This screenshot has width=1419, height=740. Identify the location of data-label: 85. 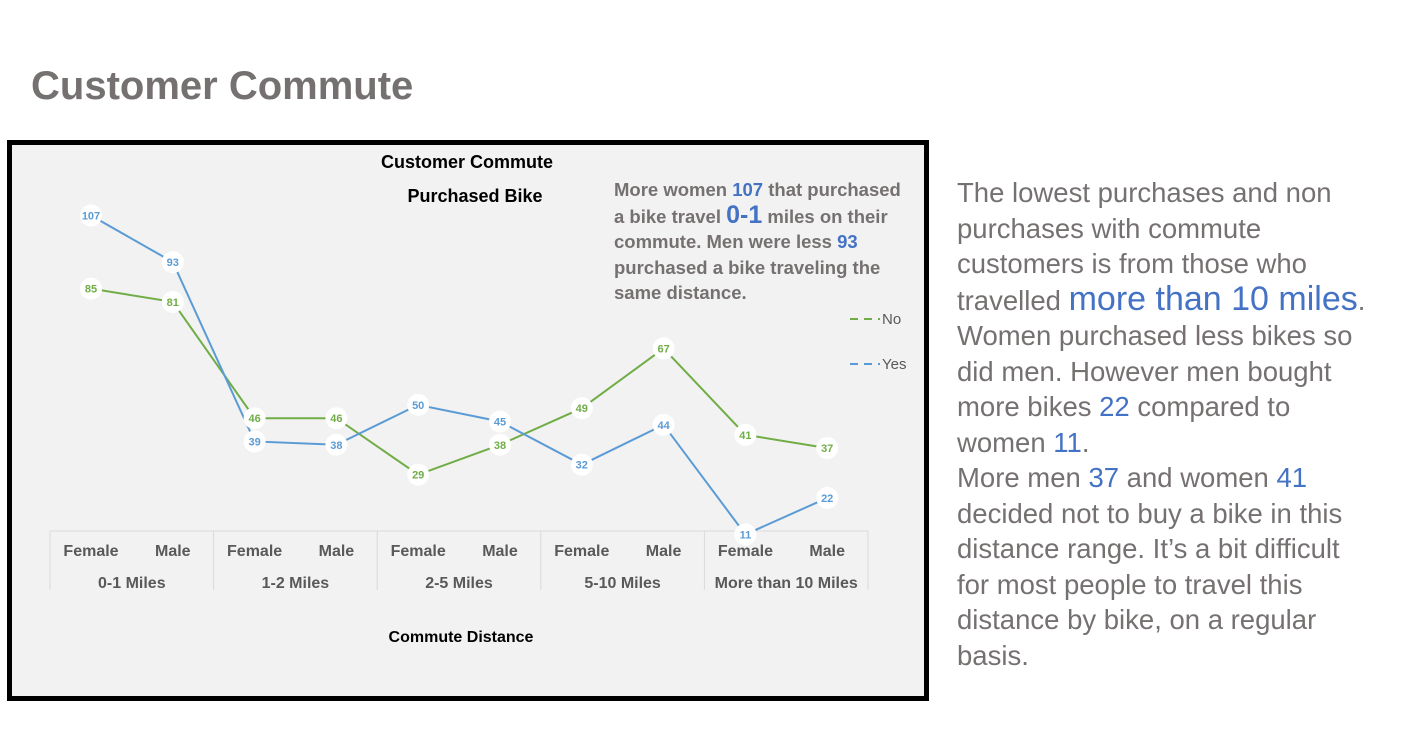
(91, 290).